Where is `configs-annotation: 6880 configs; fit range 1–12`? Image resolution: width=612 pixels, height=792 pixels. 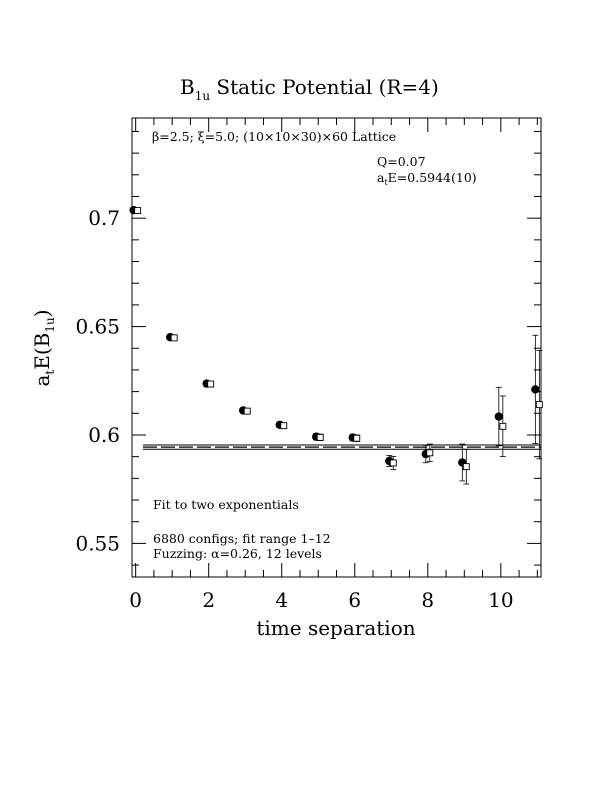 configs-annotation: 6880 configs; fit range 1–12 is located at coordinates (242, 538).